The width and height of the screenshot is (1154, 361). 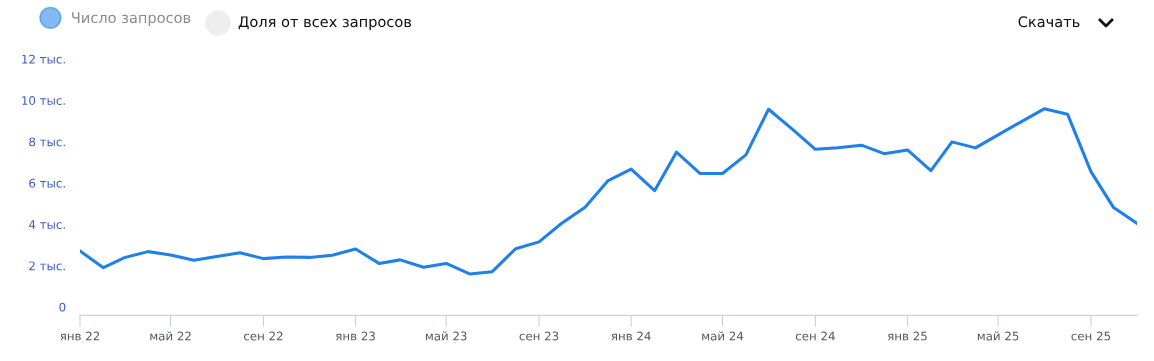 I want to click on text: Доля от всех запросов, so click(x=325, y=23).